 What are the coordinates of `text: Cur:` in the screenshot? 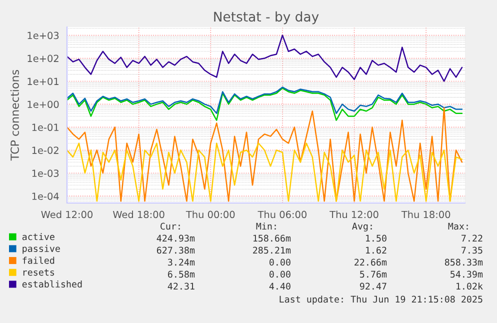 It's located at (170, 226).